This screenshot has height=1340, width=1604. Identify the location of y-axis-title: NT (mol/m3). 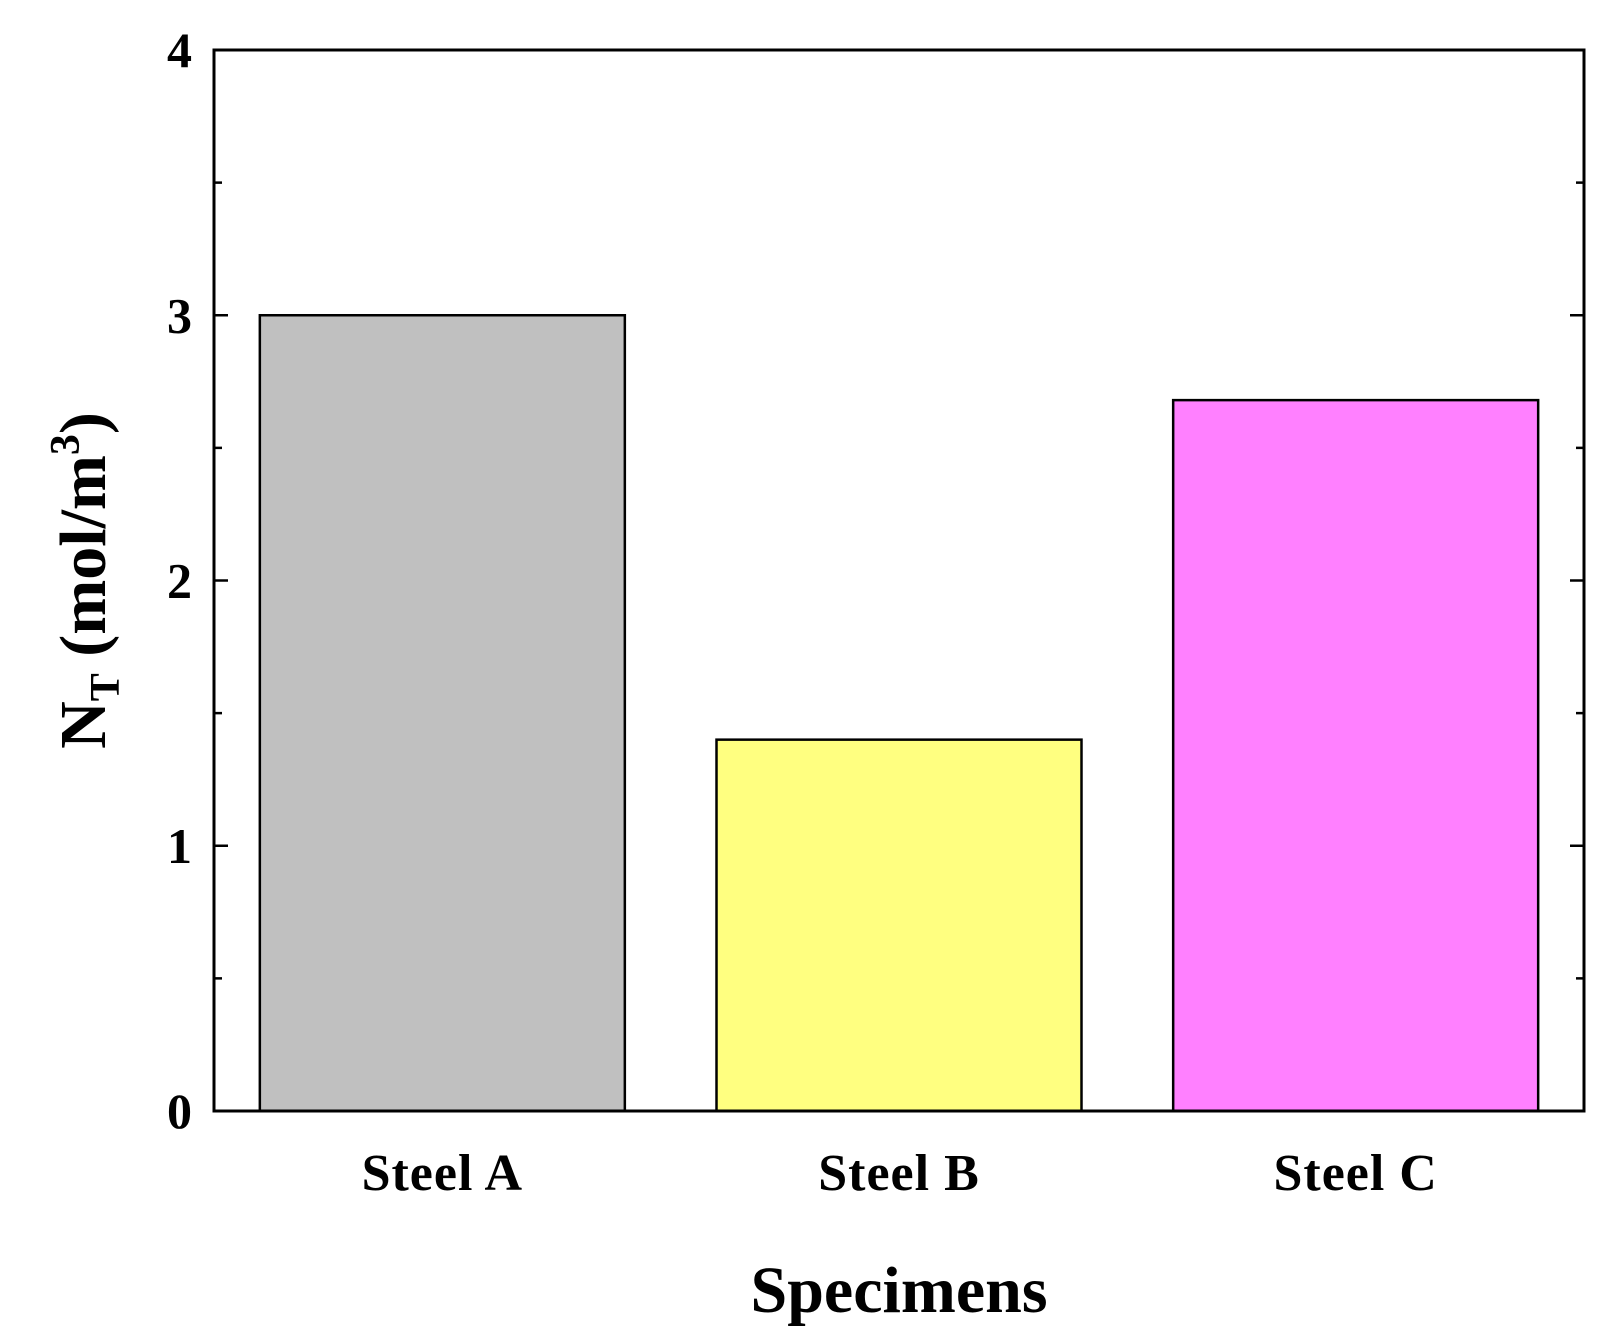
(86, 580).